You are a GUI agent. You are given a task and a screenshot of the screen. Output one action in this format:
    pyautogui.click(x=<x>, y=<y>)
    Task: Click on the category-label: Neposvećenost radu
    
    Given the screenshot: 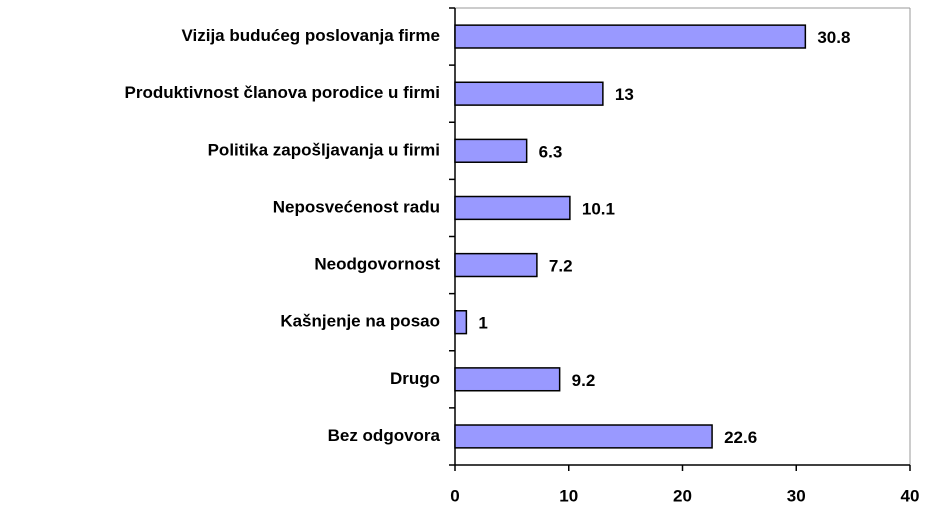 What is the action you would take?
    pyautogui.click(x=356, y=206)
    